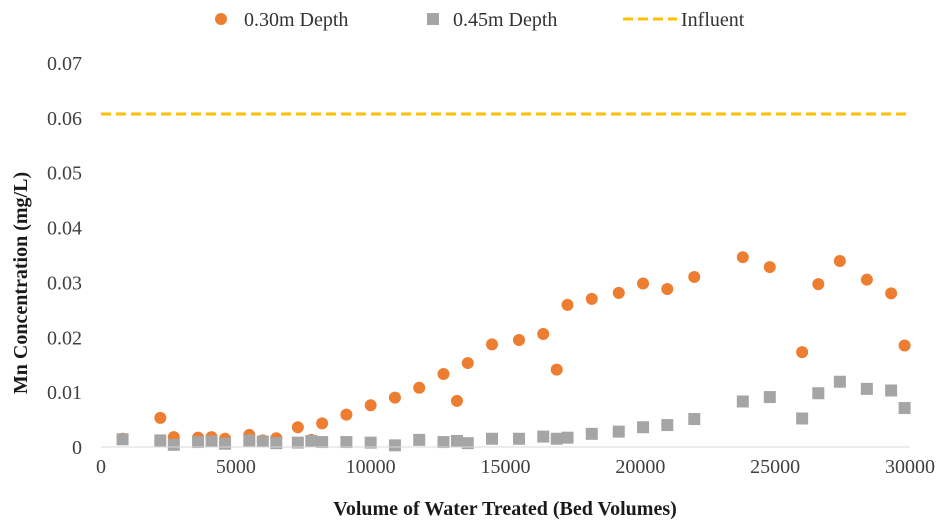 The width and height of the screenshot is (942, 521). Describe the element at coordinates (910, 467) in the screenshot. I see `x-tick-label: 30000` at that location.